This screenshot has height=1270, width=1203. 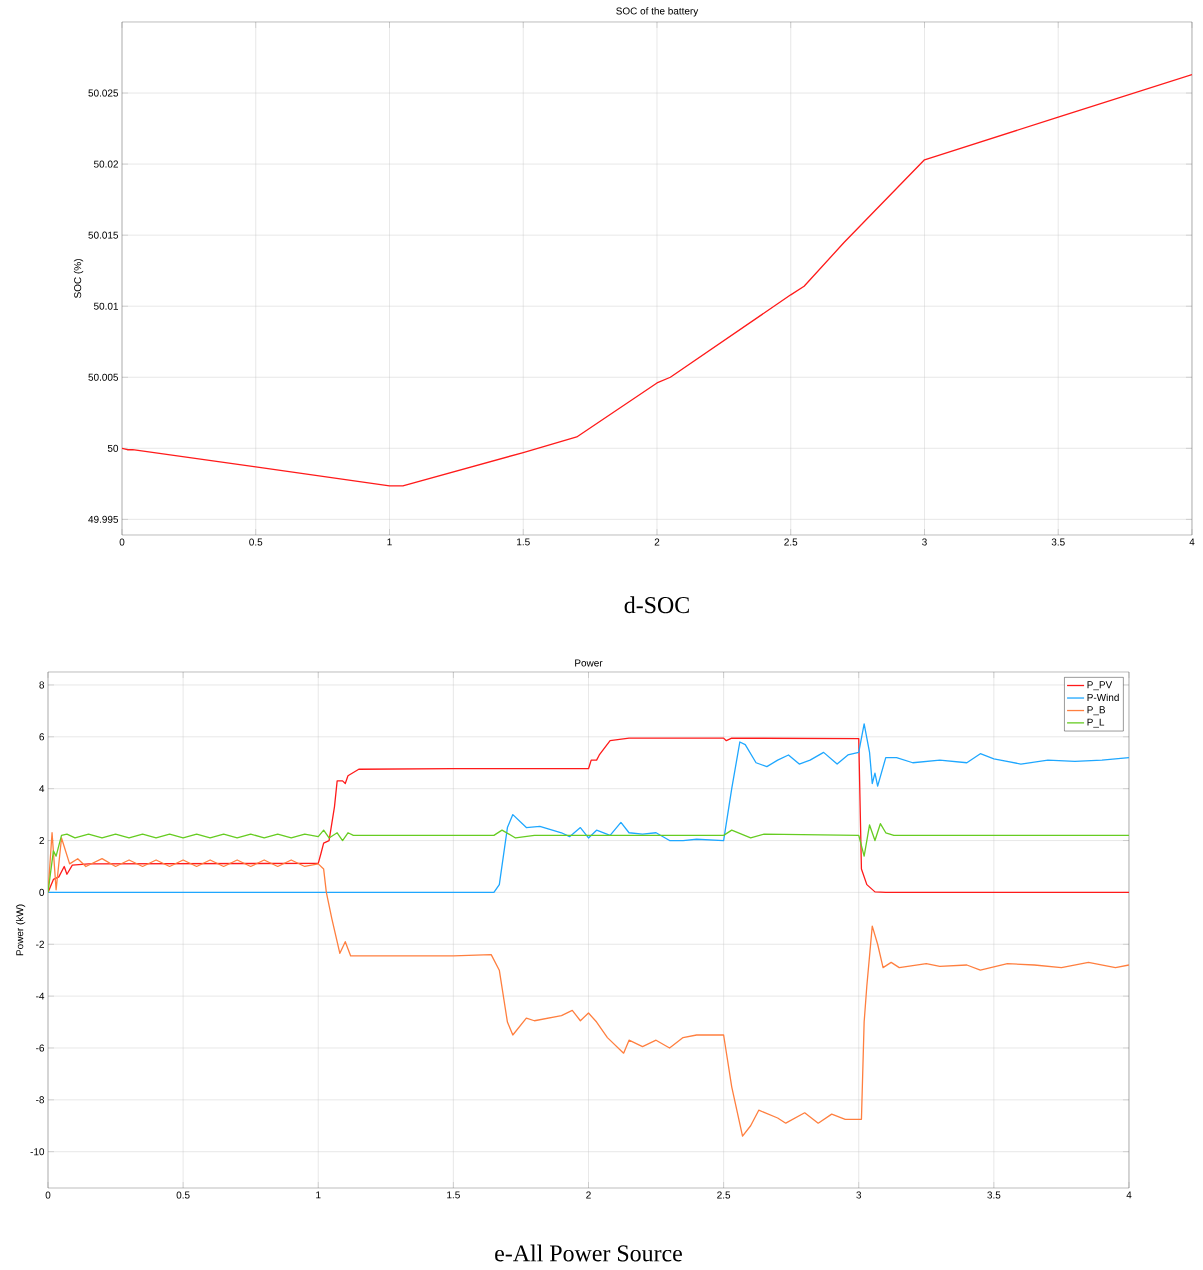 What do you see at coordinates (40, 1100) in the screenshot?
I see `y-tick-label: -8` at bounding box center [40, 1100].